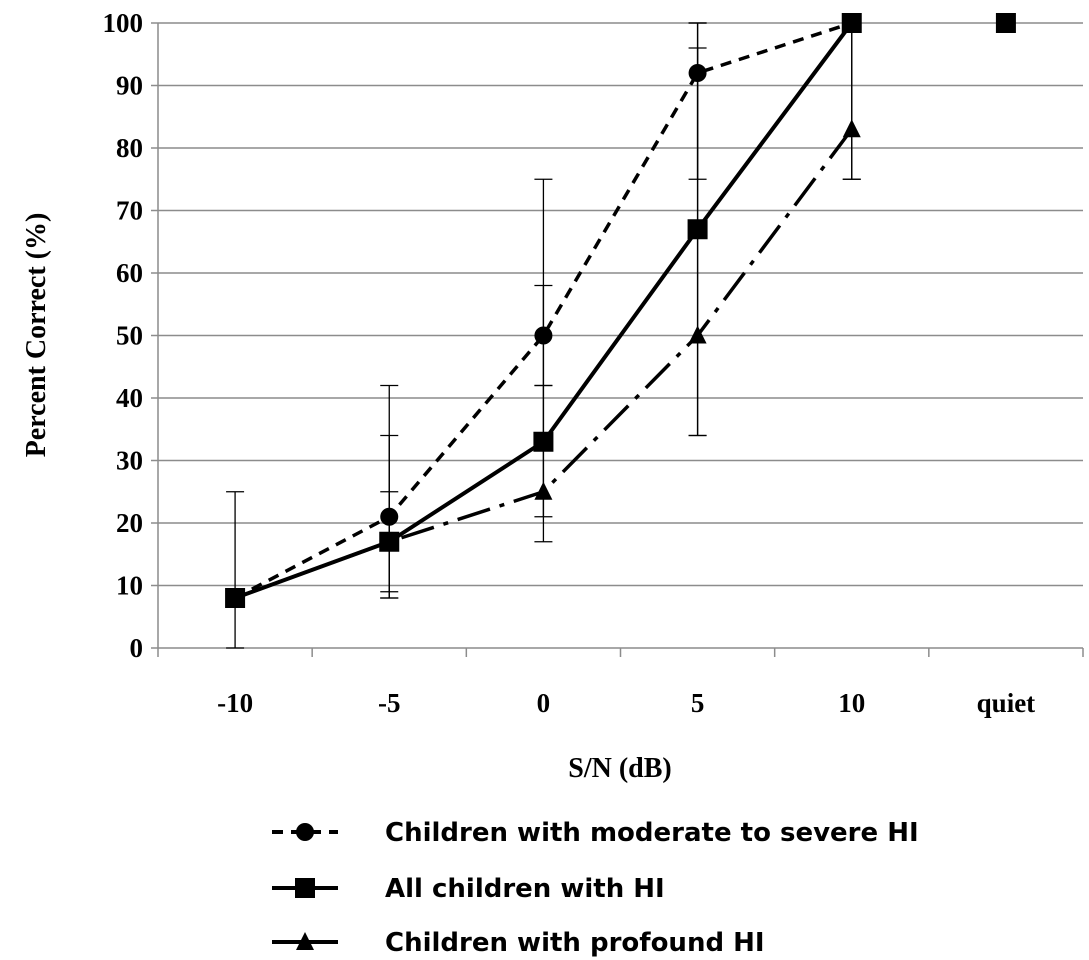 The width and height of the screenshot is (1089, 960). What do you see at coordinates (129, 461) in the screenshot?
I see `y-tick-label: 30` at bounding box center [129, 461].